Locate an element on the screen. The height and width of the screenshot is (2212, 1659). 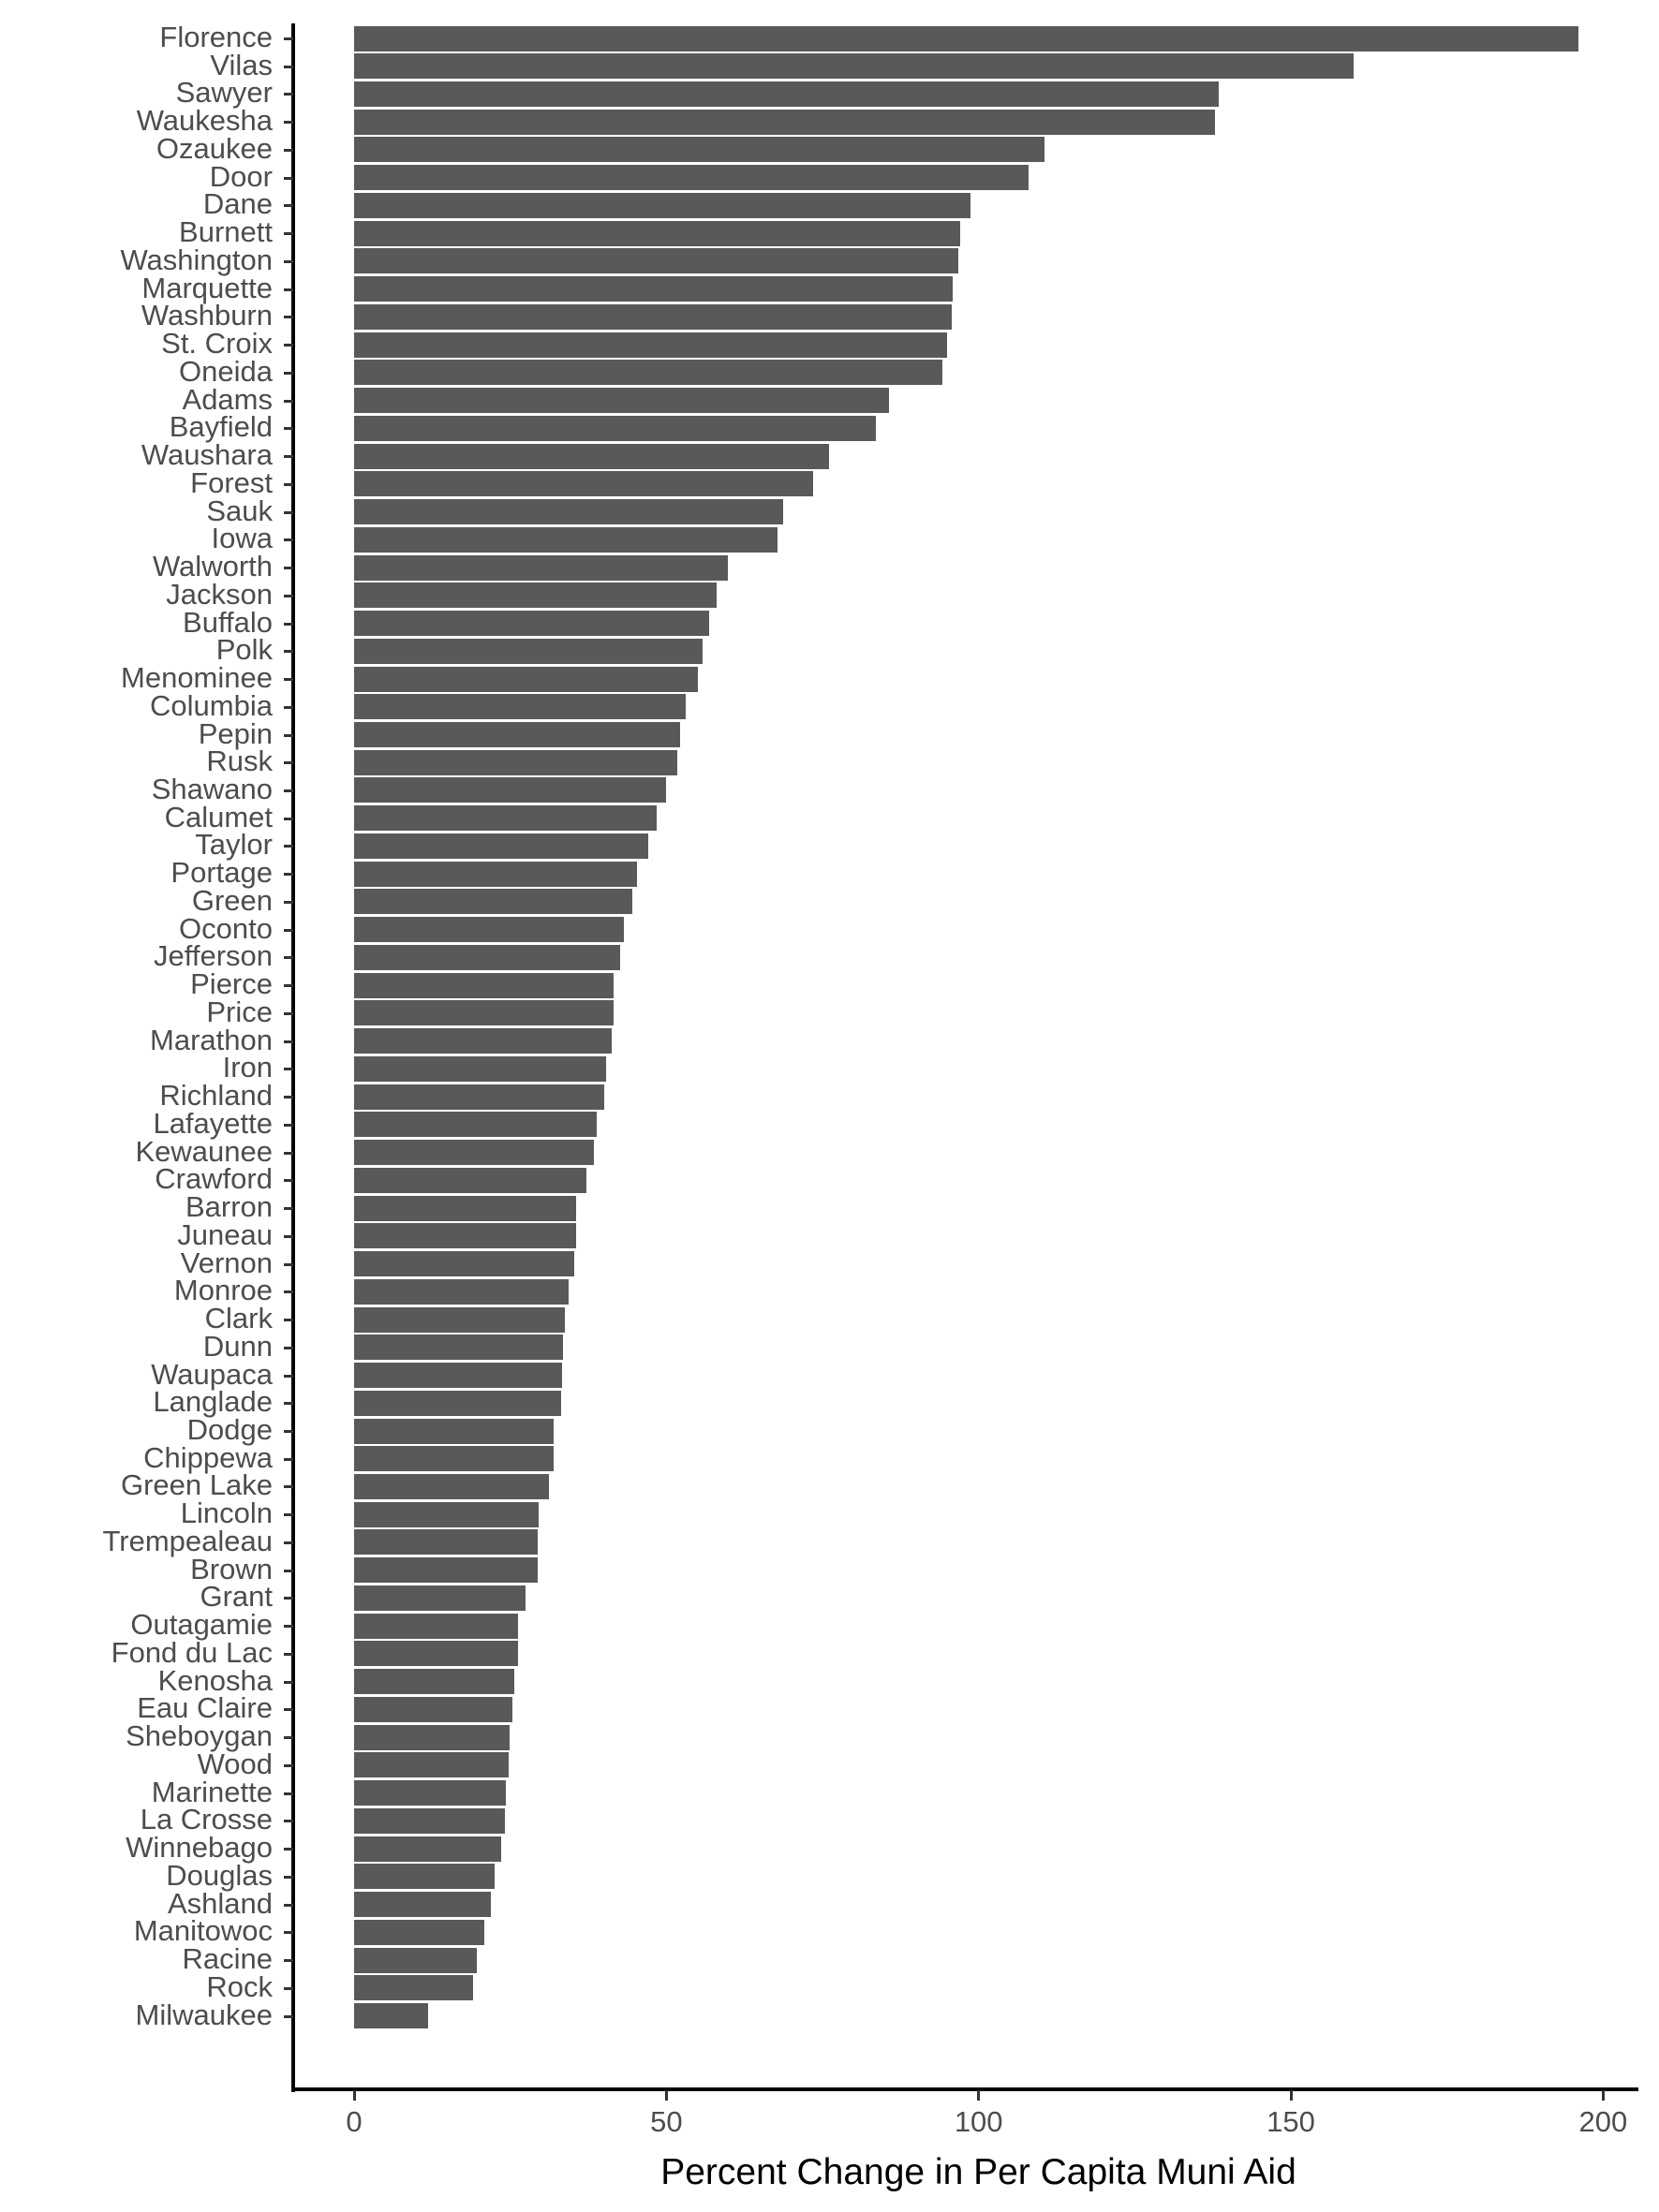
y-axis-label: Dodge is located at coordinates (230, 1429).